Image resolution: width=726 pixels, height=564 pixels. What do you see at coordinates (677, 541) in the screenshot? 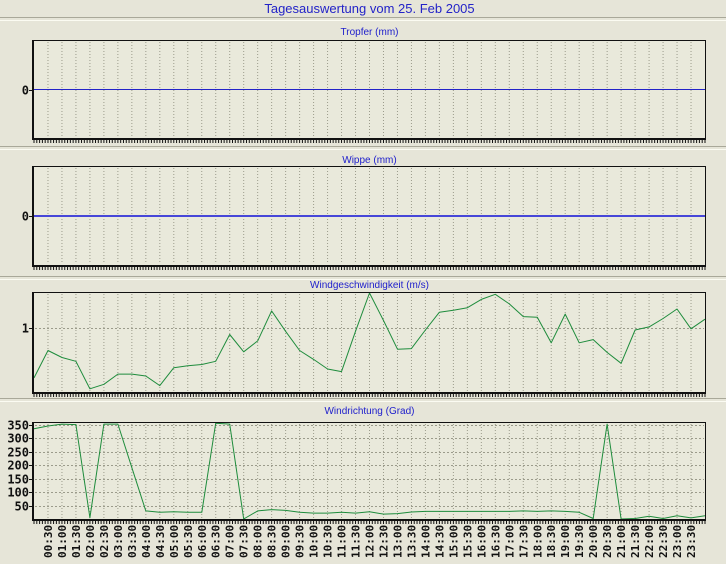
I see `x-tick-label: 23:00` at bounding box center [677, 541].